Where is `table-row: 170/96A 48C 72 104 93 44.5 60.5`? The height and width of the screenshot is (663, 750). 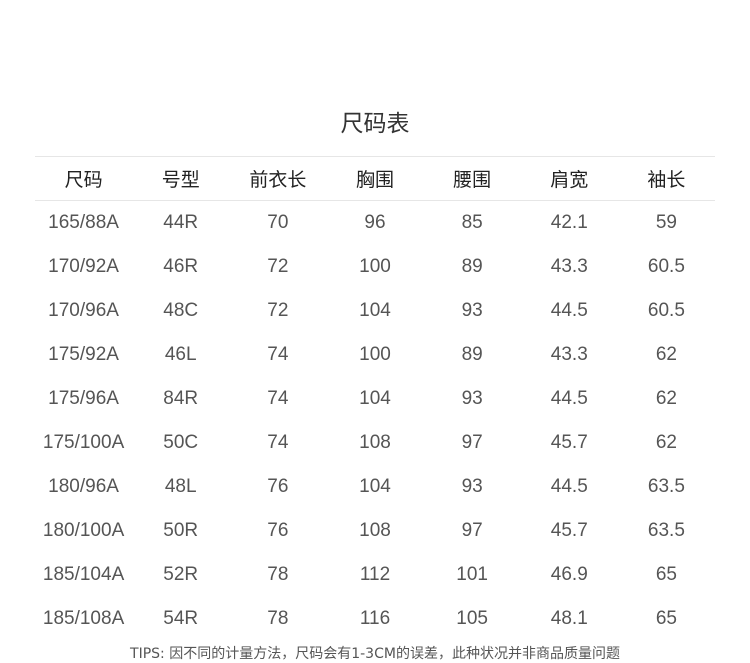
table-row: 170/96A 48C 72 104 93 44.5 60.5 is located at coordinates (375, 311).